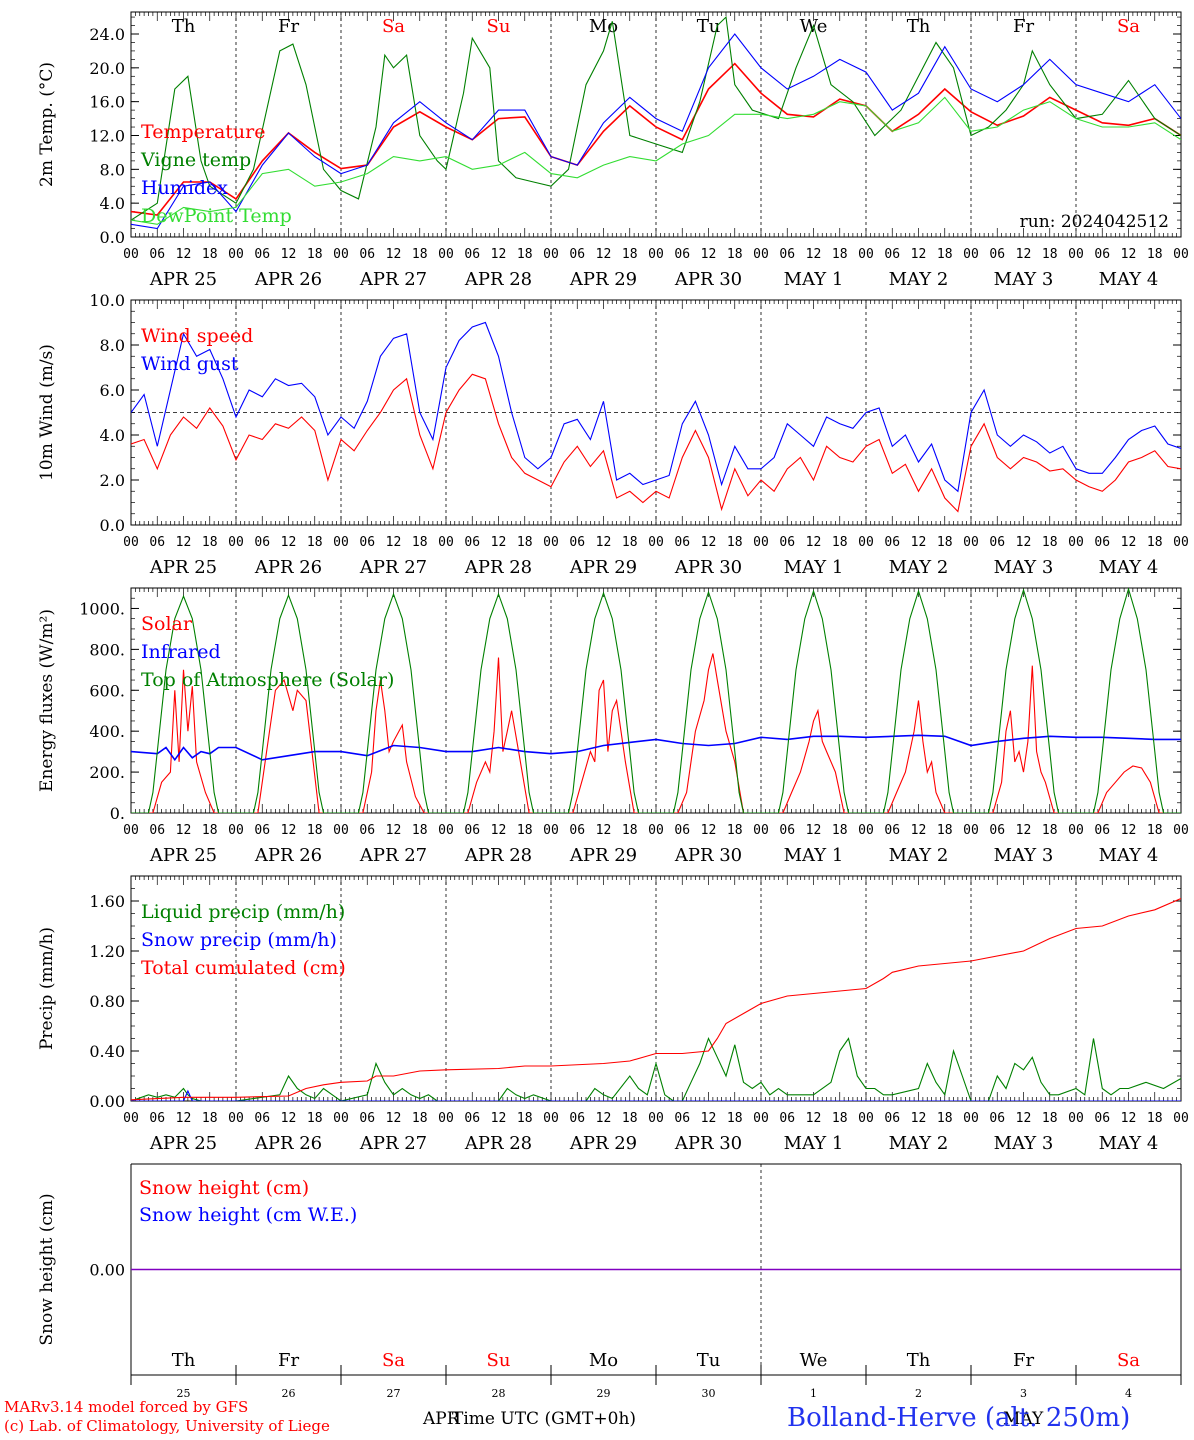 This screenshot has width=1194, height=1440. What do you see at coordinates (709, 1360) in the screenshot?
I see `day-name-label: Tu` at bounding box center [709, 1360].